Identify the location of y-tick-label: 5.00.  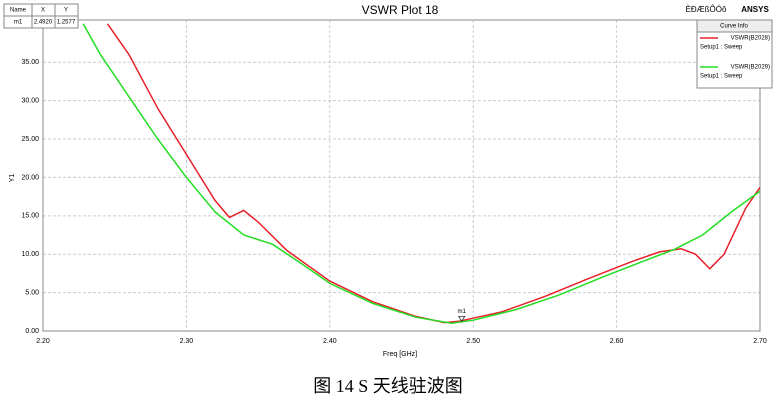
(32, 292).